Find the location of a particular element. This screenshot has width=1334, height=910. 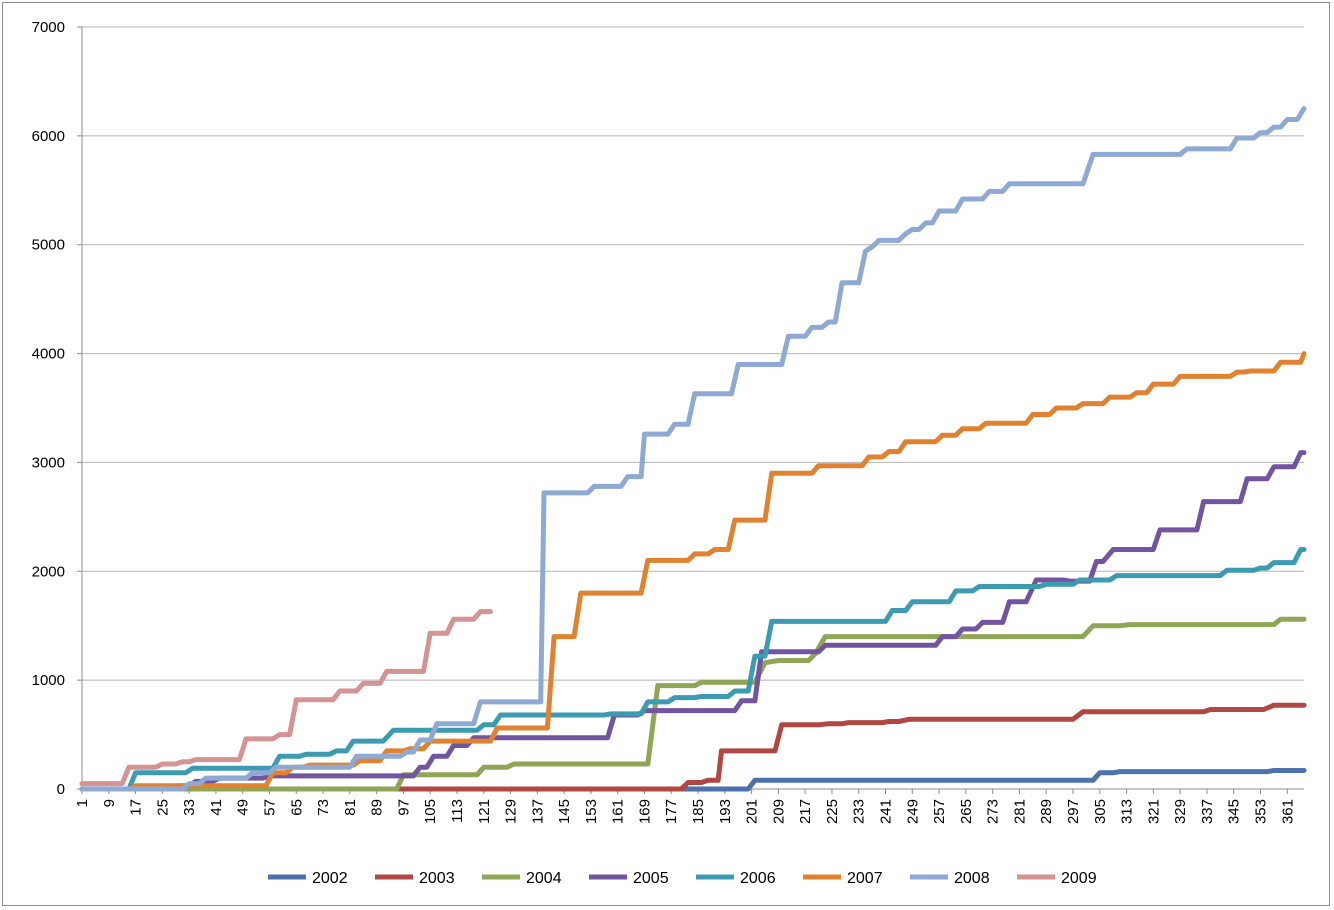

y-tick-label: 4000 is located at coordinates (48, 354).